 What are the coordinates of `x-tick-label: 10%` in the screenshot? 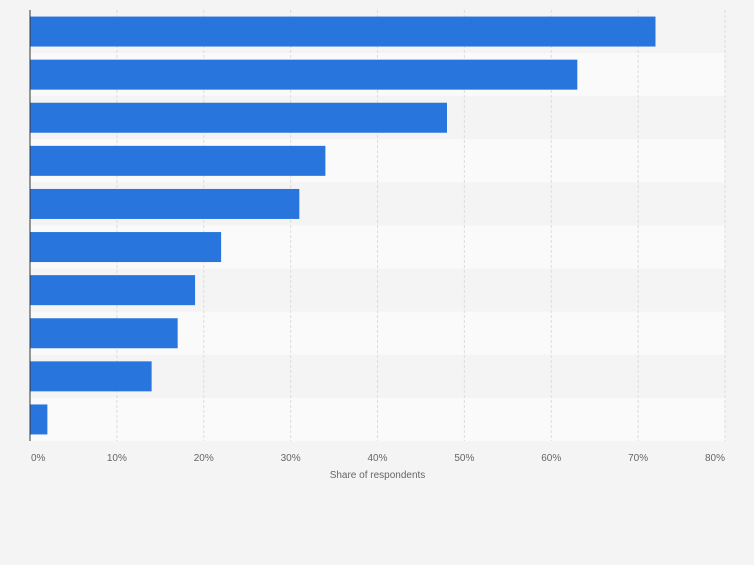 It's located at (117, 458).